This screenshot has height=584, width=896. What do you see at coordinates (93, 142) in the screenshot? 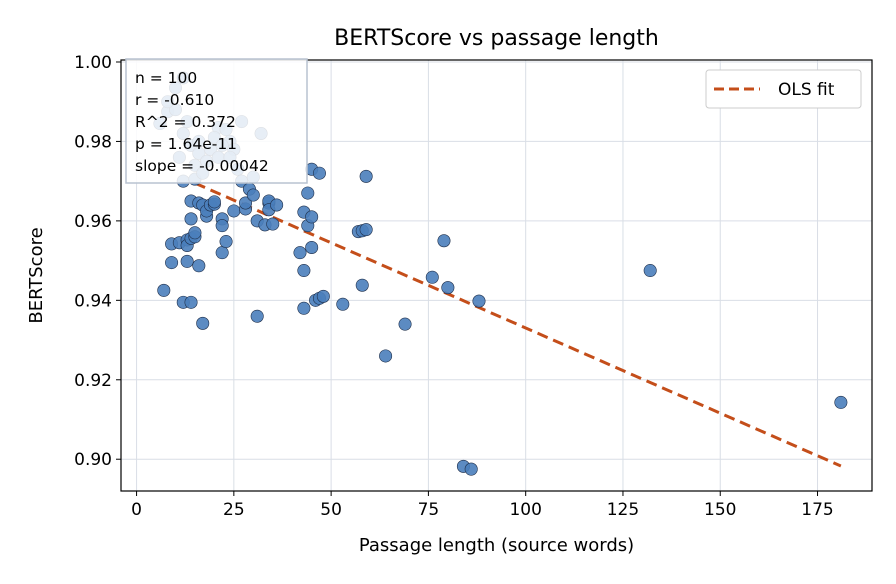
I see `y-tick-label: 0.98` at bounding box center [93, 142].